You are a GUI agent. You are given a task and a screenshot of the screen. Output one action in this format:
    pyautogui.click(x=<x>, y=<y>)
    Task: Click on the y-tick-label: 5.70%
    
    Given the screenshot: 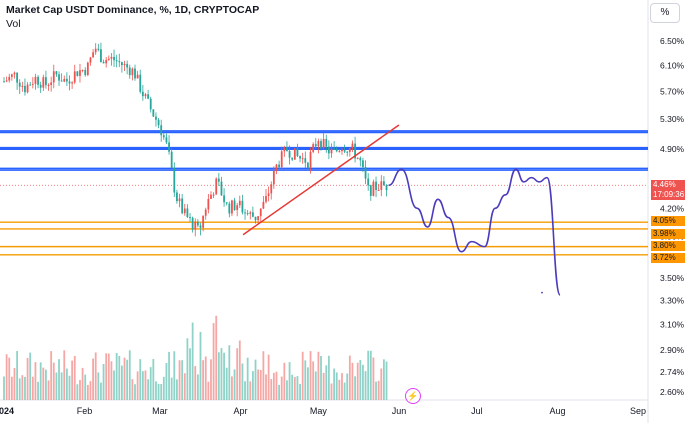 What is the action you would take?
    pyautogui.click(x=672, y=91)
    